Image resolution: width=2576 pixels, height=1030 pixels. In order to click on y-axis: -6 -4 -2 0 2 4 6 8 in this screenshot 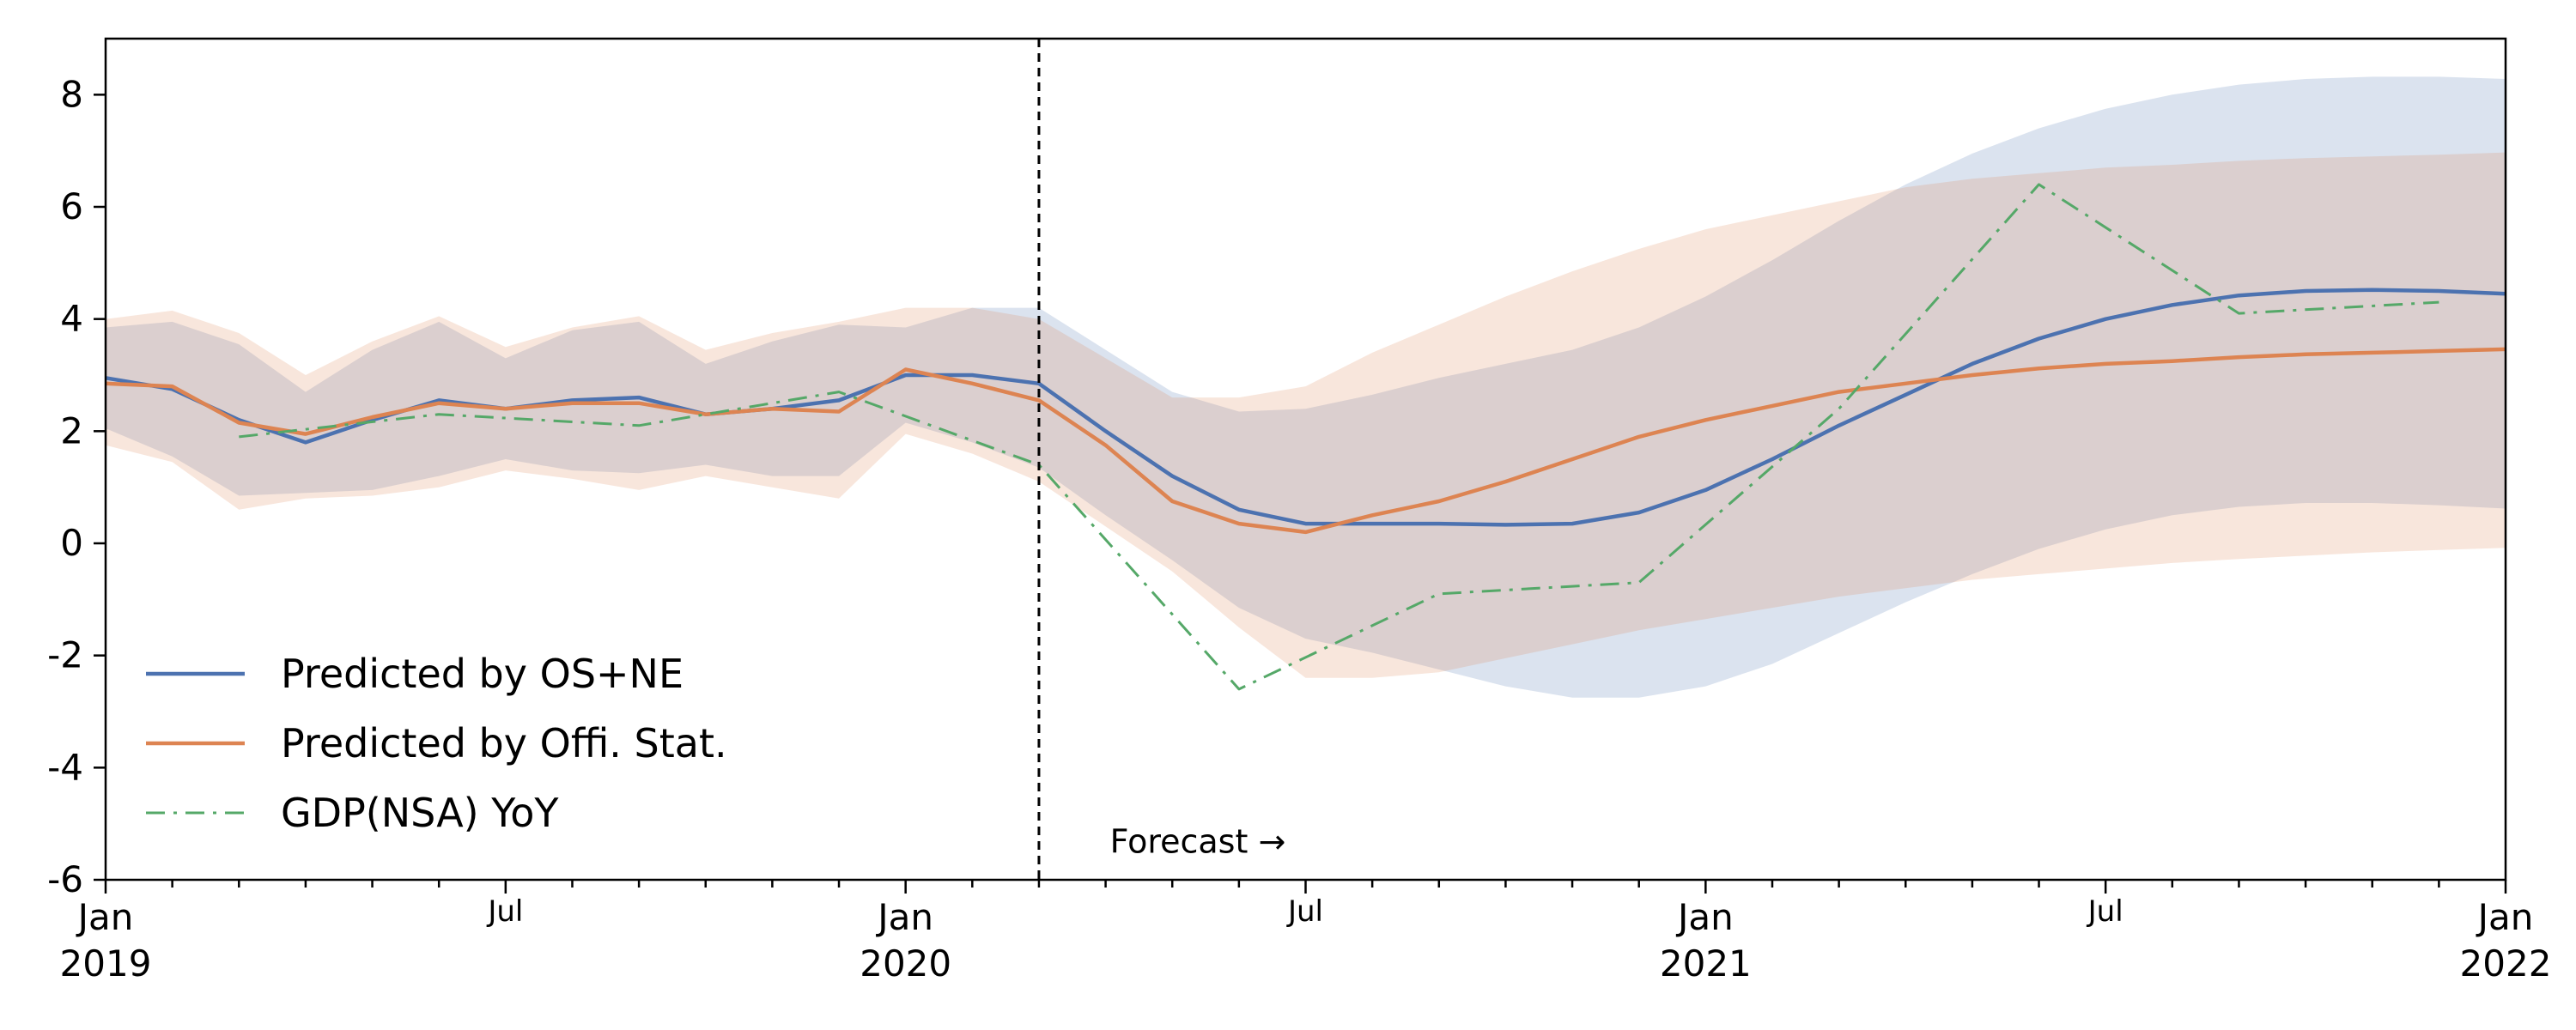, I will do `click(77, 486)`.